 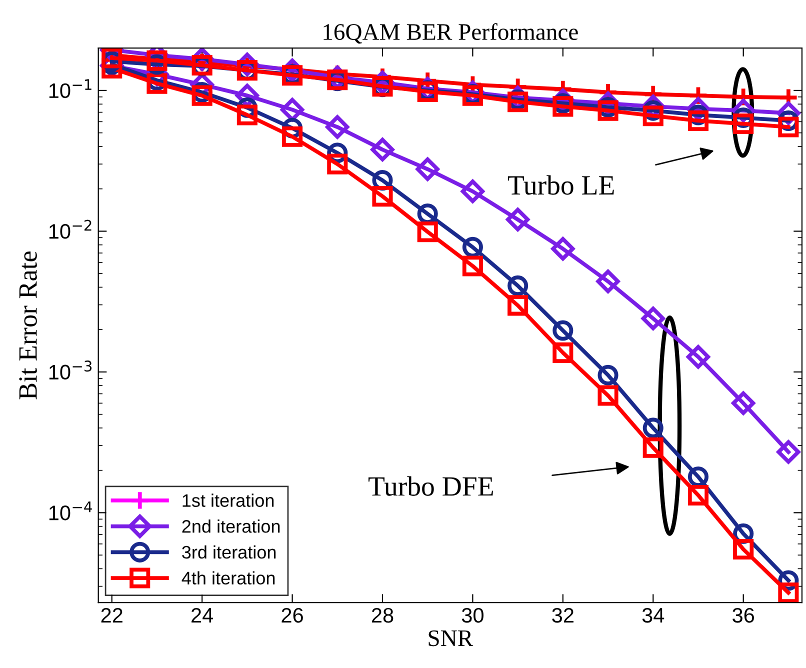 I want to click on x-tick-label: 26, so click(x=292, y=615).